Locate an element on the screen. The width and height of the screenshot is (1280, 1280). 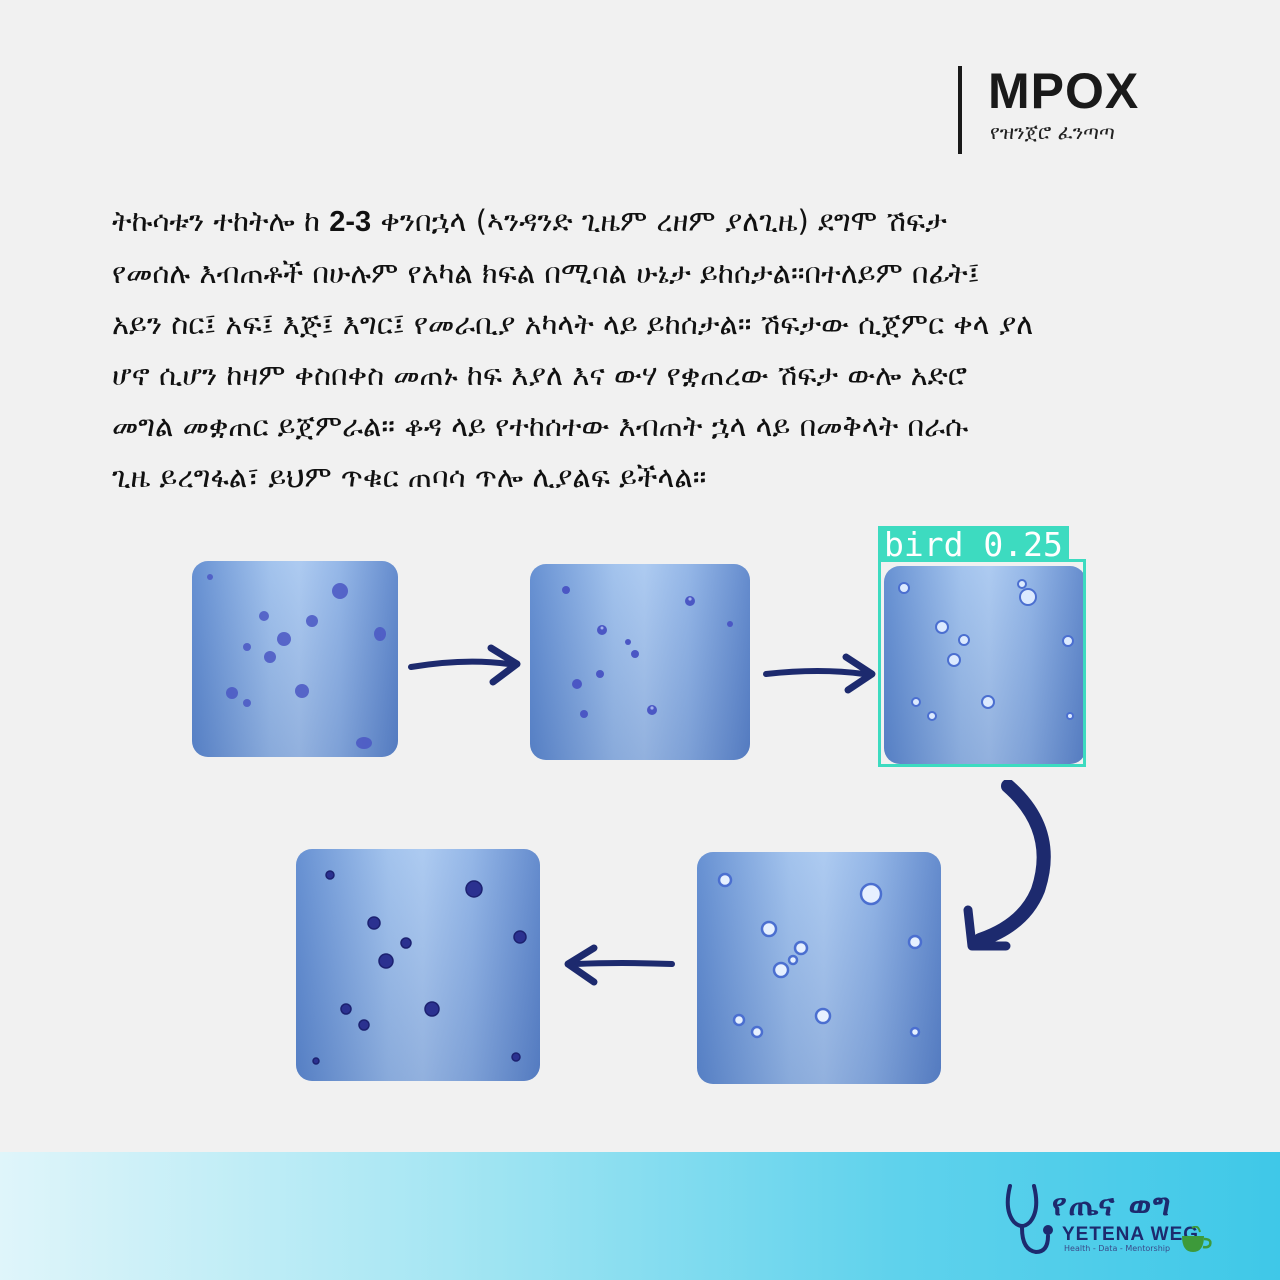
stage-image-pustules is located at coordinates (819, 968).